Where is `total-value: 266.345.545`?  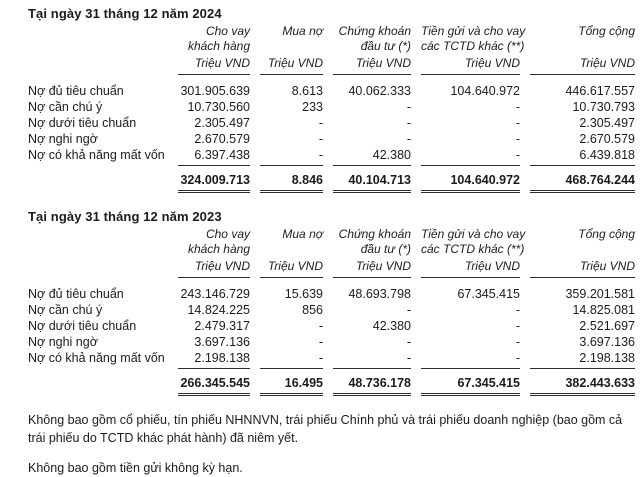 total-value: 266.345.545 is located at coordinates (214, 385).